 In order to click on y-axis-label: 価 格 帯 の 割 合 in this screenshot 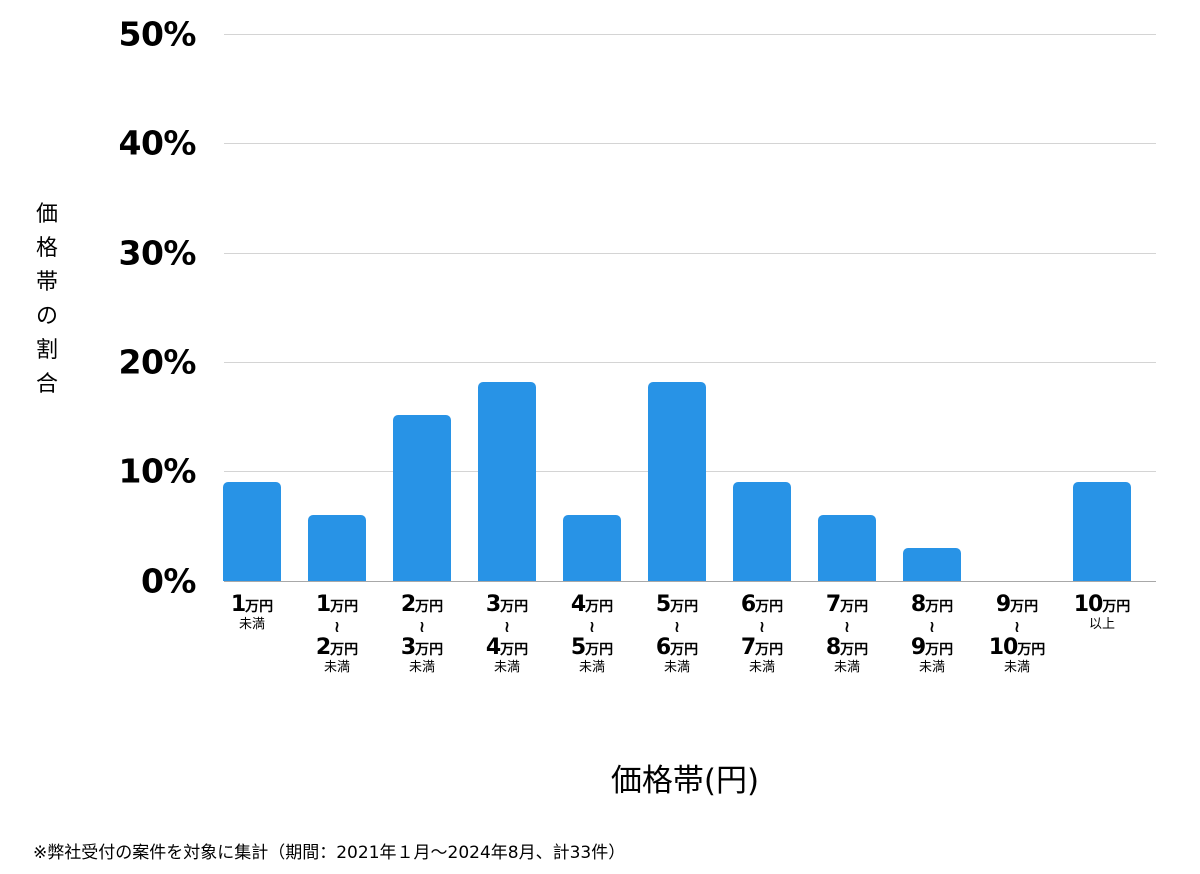, I will do `click(47, 300)`.